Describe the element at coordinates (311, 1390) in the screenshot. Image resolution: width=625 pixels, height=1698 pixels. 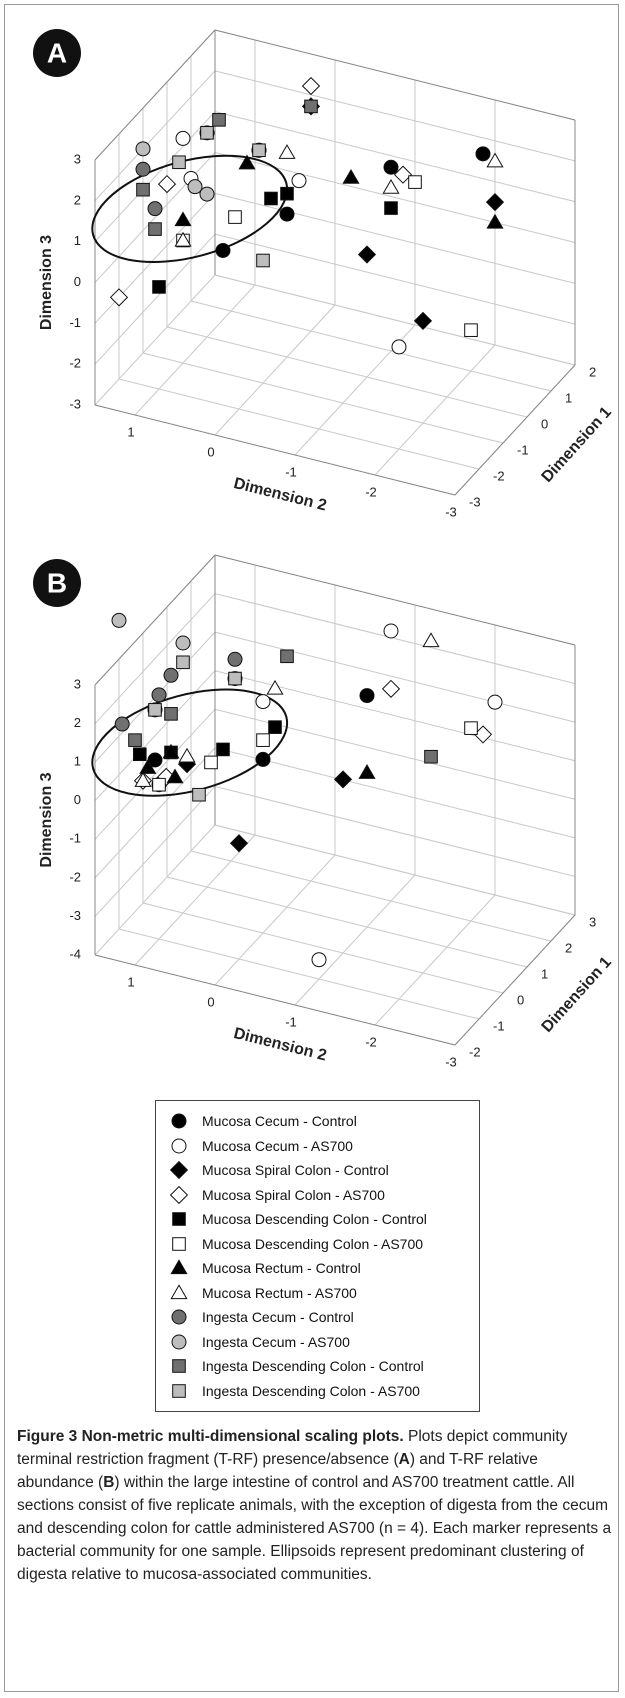
I see `legend-label: Ingesta Descending Colon - AS700` at that location.